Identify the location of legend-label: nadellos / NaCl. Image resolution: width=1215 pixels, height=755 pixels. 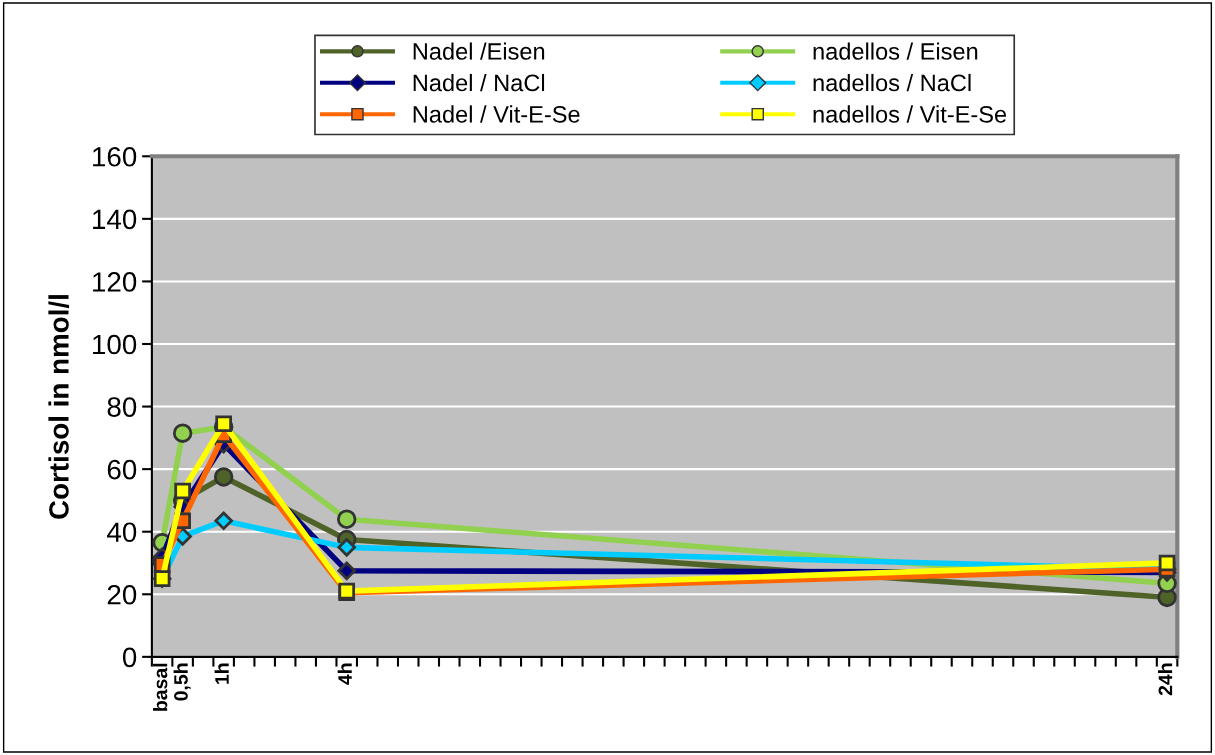
(892, 82).